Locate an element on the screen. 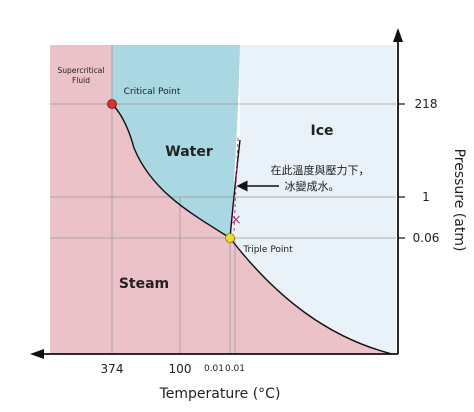  region-supercritical-fluid is located at coordinates (81, 74).